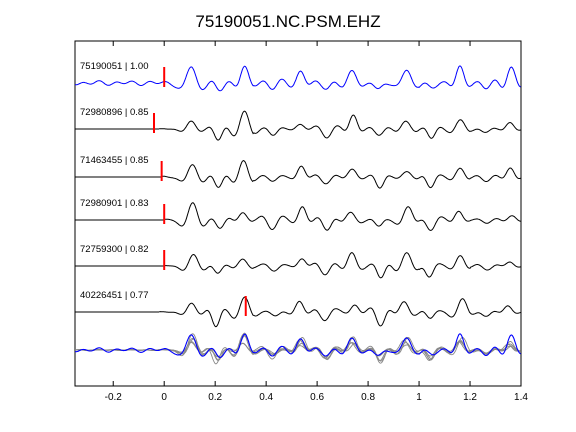  I want to click on x-tick-label: 0.4, so click(266, 397).